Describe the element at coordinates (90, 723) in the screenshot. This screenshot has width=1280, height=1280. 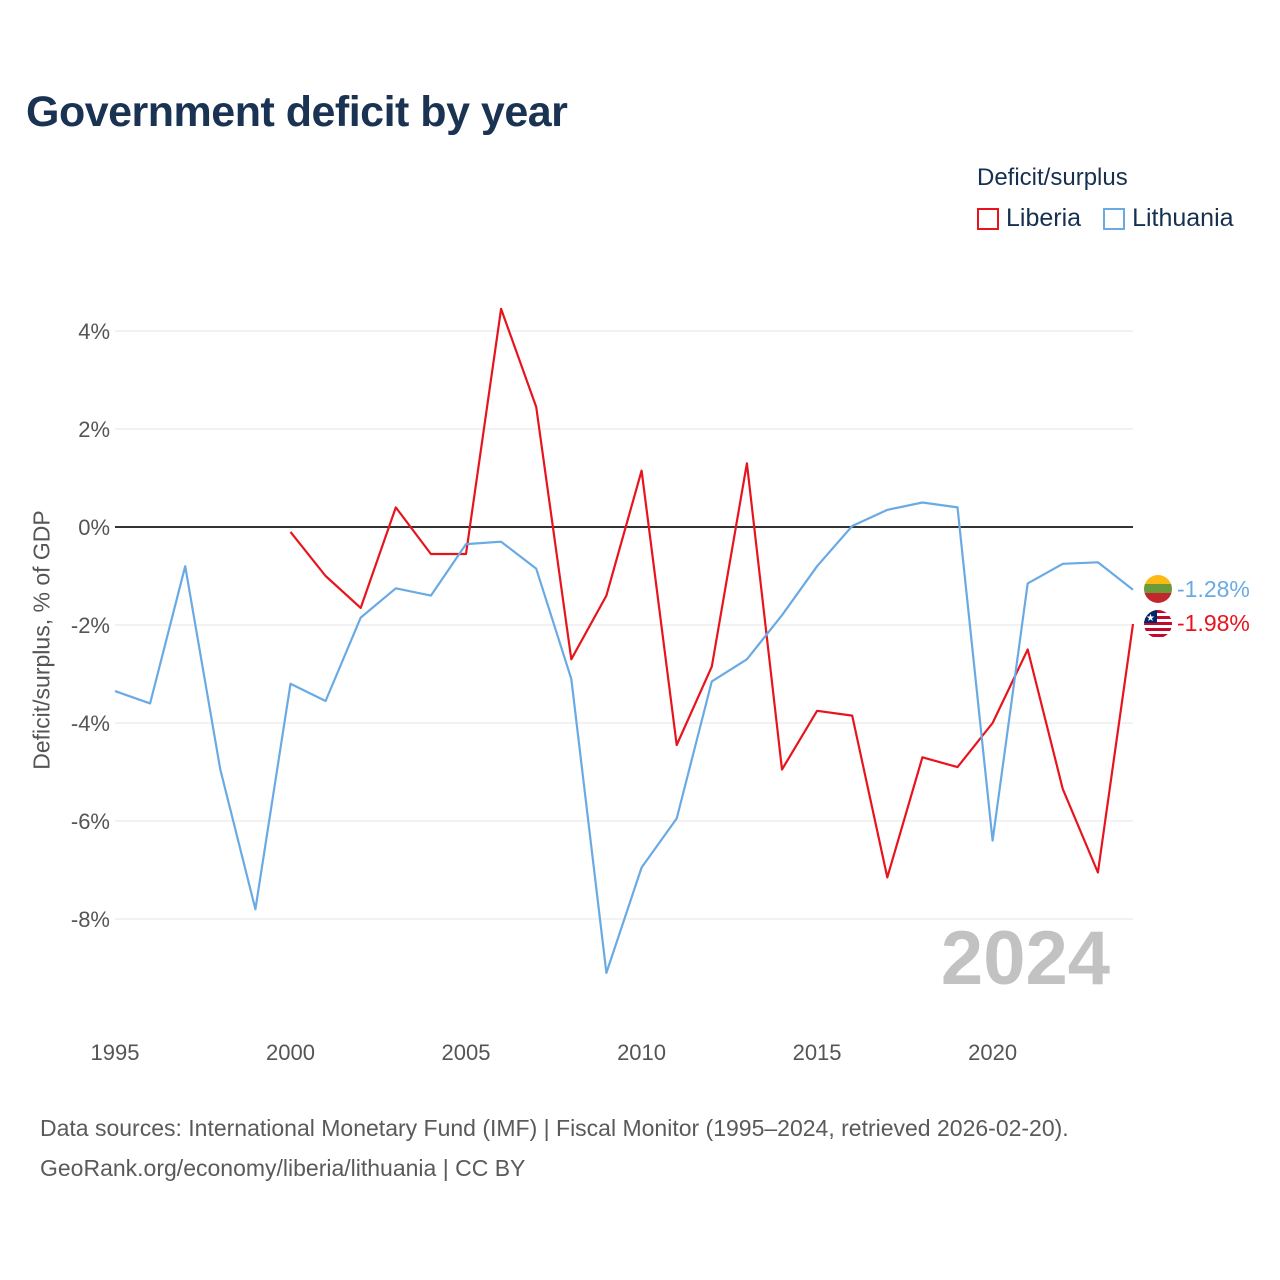
I see `y-tick-label: -4%` at that location.